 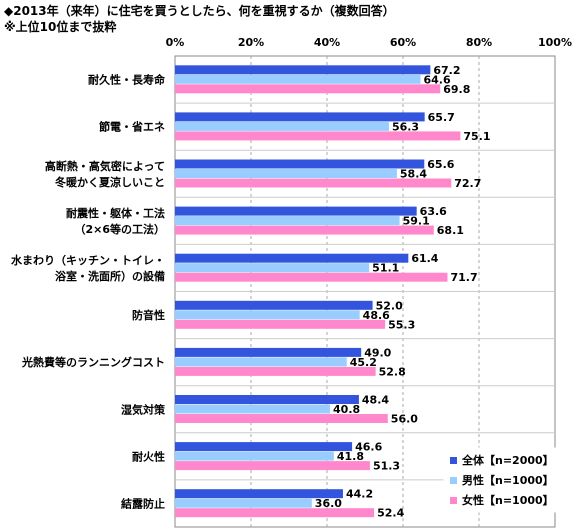 I want to click on data-label: 52.4, so click(x=390, y=513).